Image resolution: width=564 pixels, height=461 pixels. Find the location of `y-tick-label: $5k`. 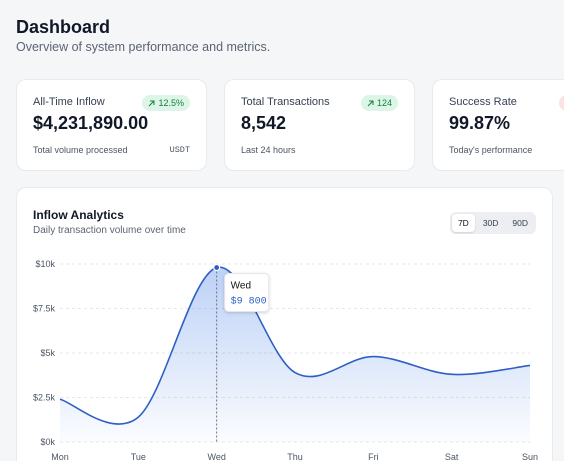

y-tick-label: $5k is located at coordinates (47, 353).